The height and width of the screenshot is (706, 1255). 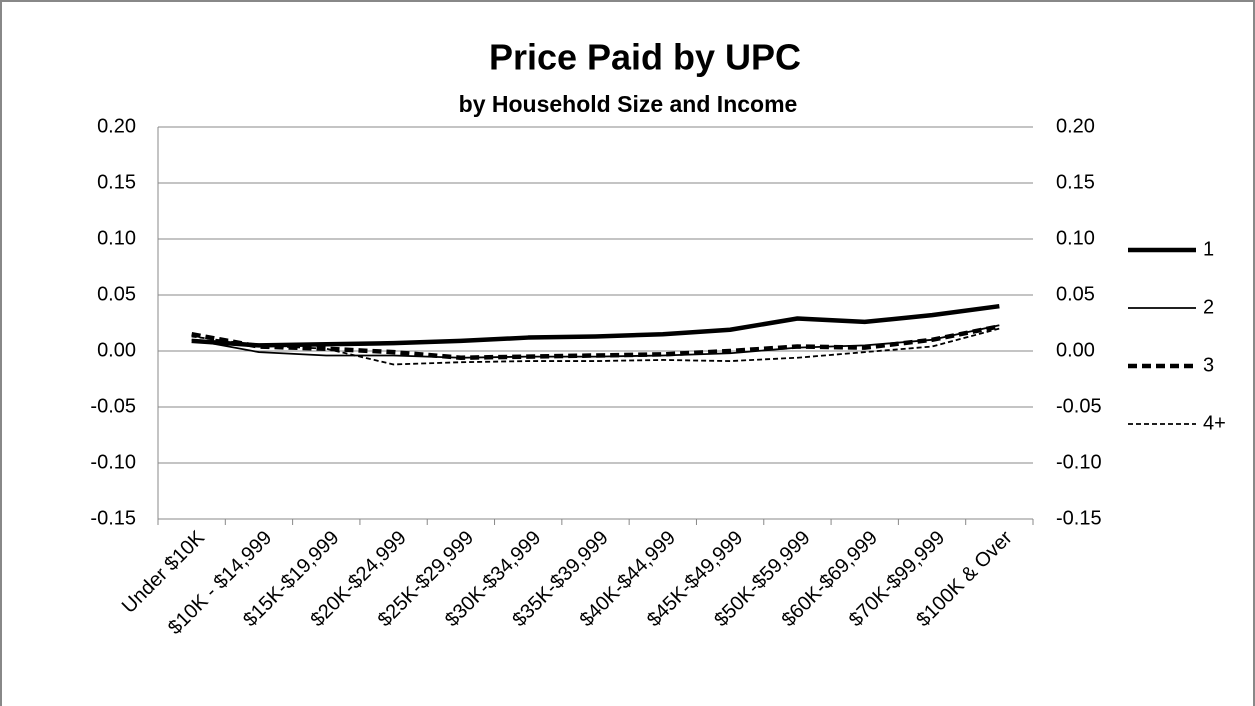 What do you see at coordinates (116, 294) in the screenshot?
I see `y-tick-label: 0.05` at bounding box center [116, 294].